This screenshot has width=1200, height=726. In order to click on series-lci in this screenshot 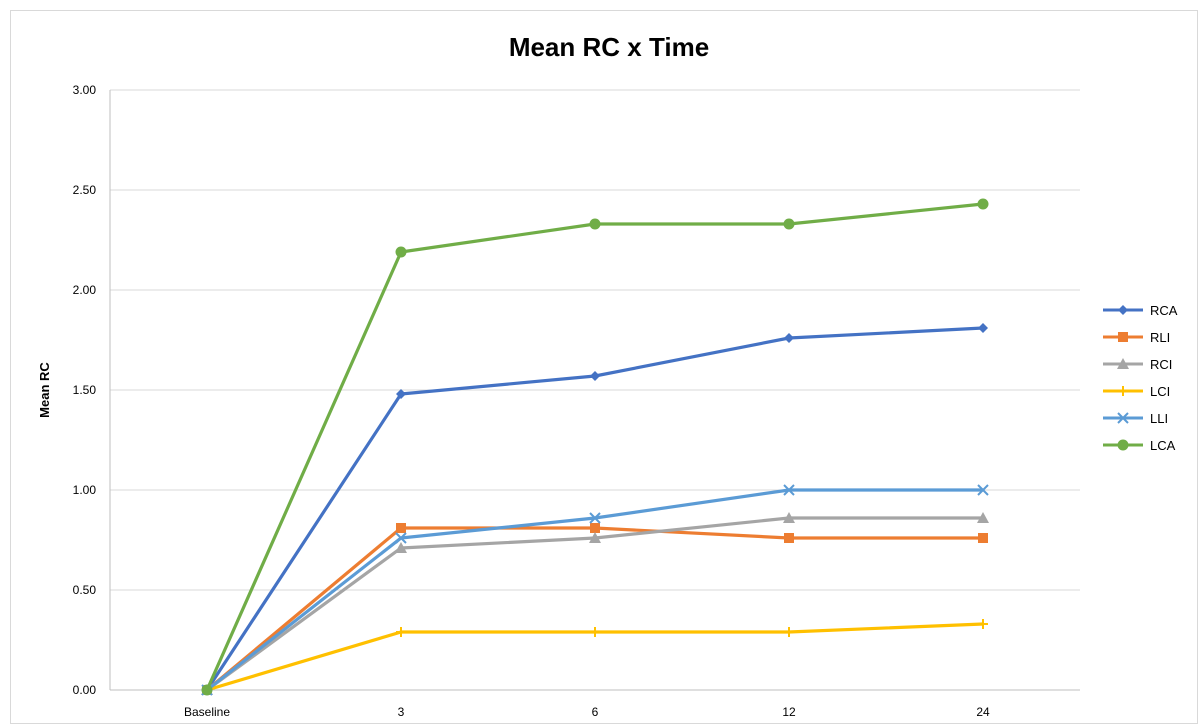, I will do `click(595, 657)`.